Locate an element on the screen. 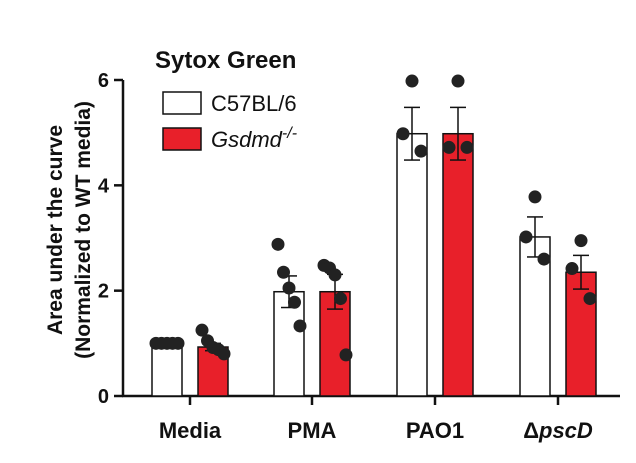  y-axis-label-line2: (Normalized to WT media) is located at coordinates (83, 230).